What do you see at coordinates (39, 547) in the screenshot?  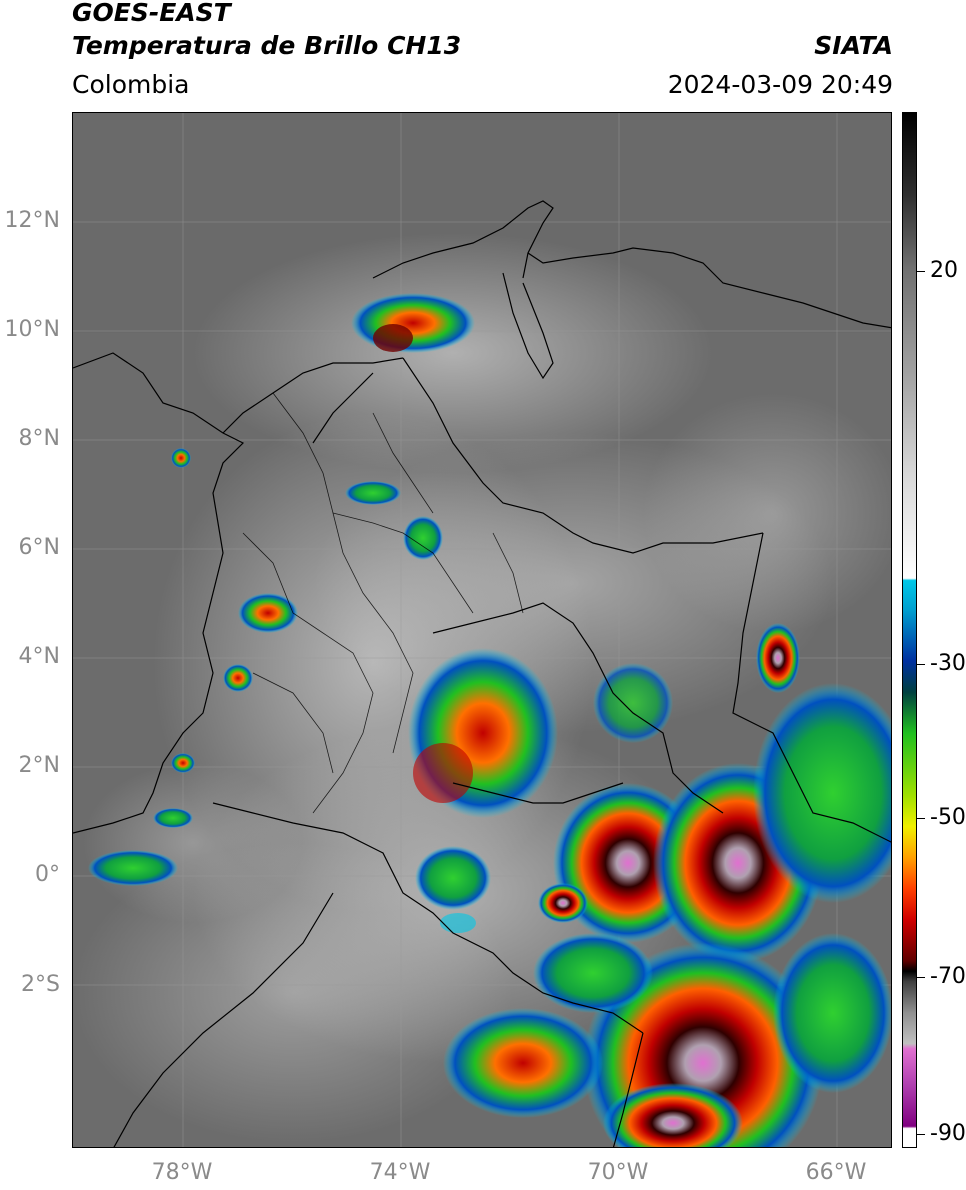 I see `lat-label-6n: 6°N` at bounding box center [39, 547].